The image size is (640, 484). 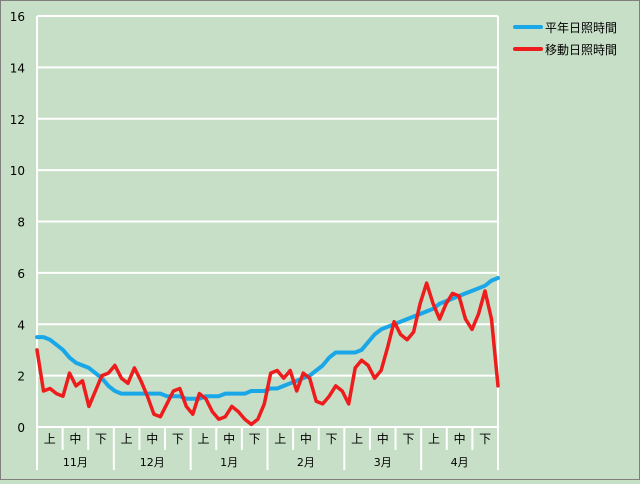 I want to click on y-tick-label: 12, so click(x=17, y=120).